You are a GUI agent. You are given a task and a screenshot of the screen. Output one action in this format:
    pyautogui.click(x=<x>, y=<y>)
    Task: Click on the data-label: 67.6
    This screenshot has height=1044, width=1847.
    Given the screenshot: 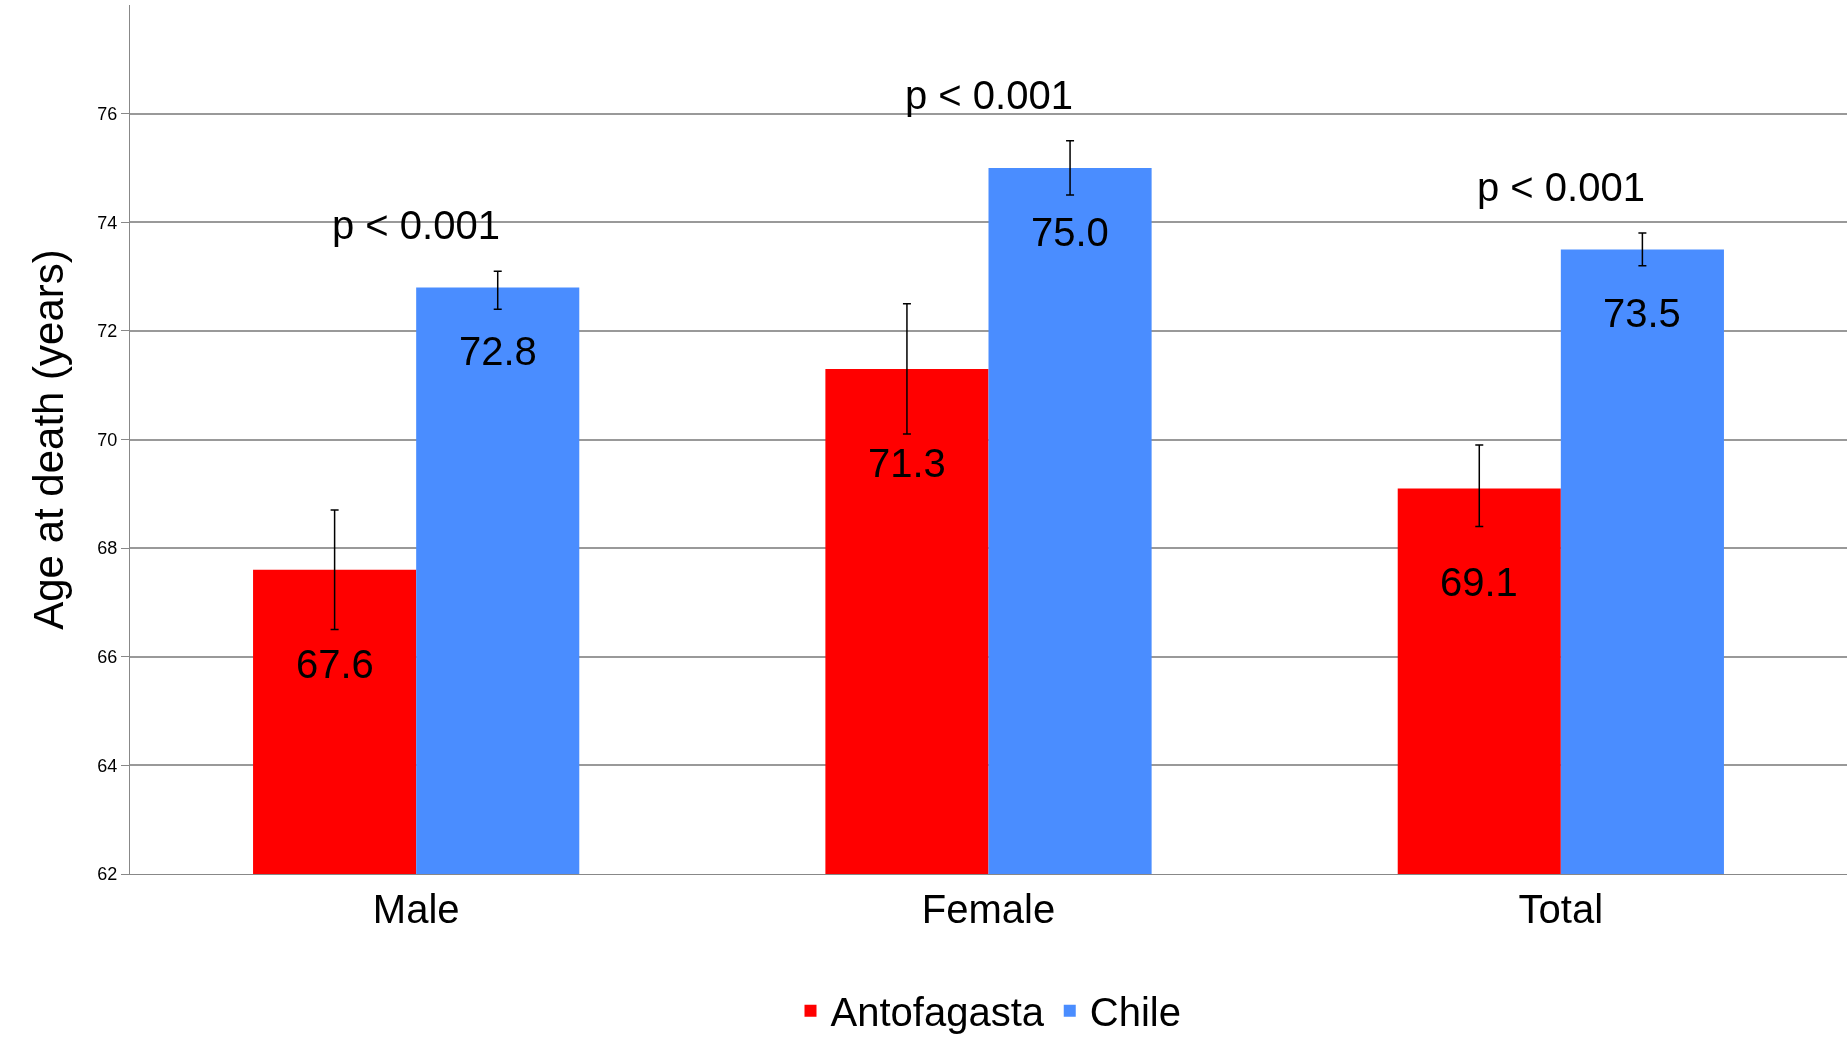 What is the action you would take?
    pyautogui.click(x=335, y=664)
    